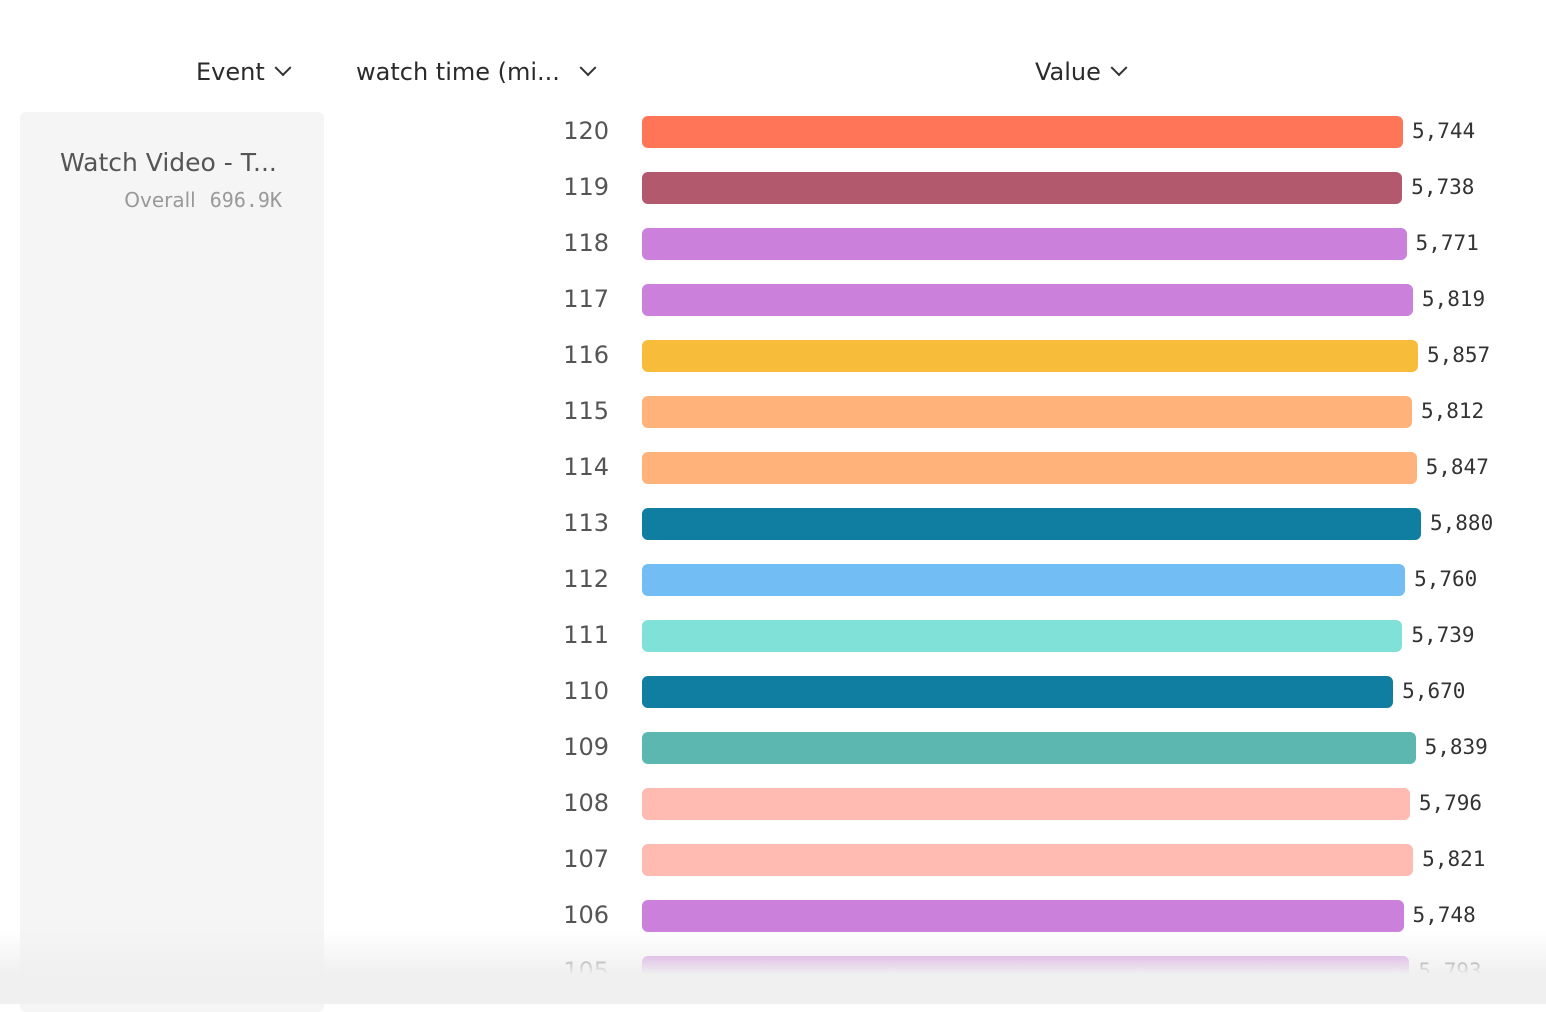 Image resolution: width=1546 pixels, height=1012 pixels. I want to click on bottom-fade, so click(773, 967).